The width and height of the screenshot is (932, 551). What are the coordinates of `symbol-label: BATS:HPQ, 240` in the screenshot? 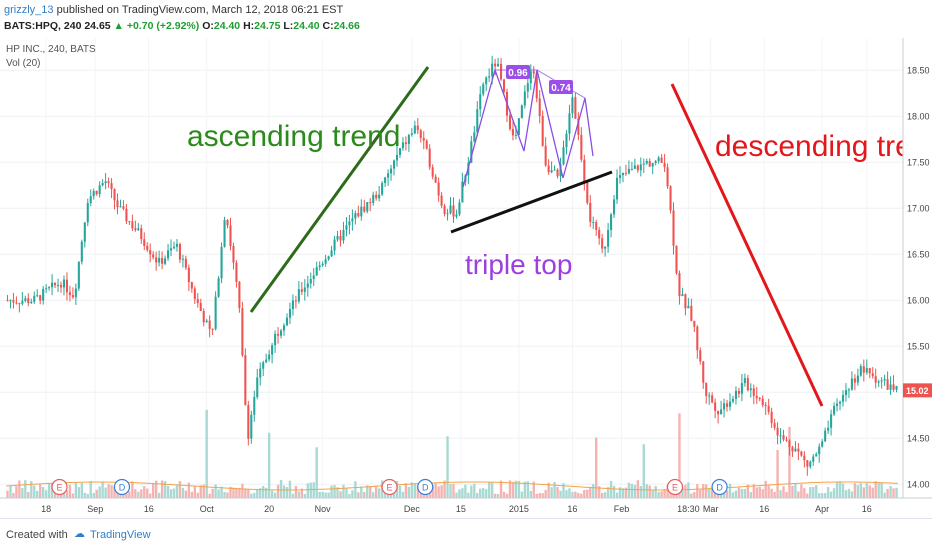 It's located at (43, 26).